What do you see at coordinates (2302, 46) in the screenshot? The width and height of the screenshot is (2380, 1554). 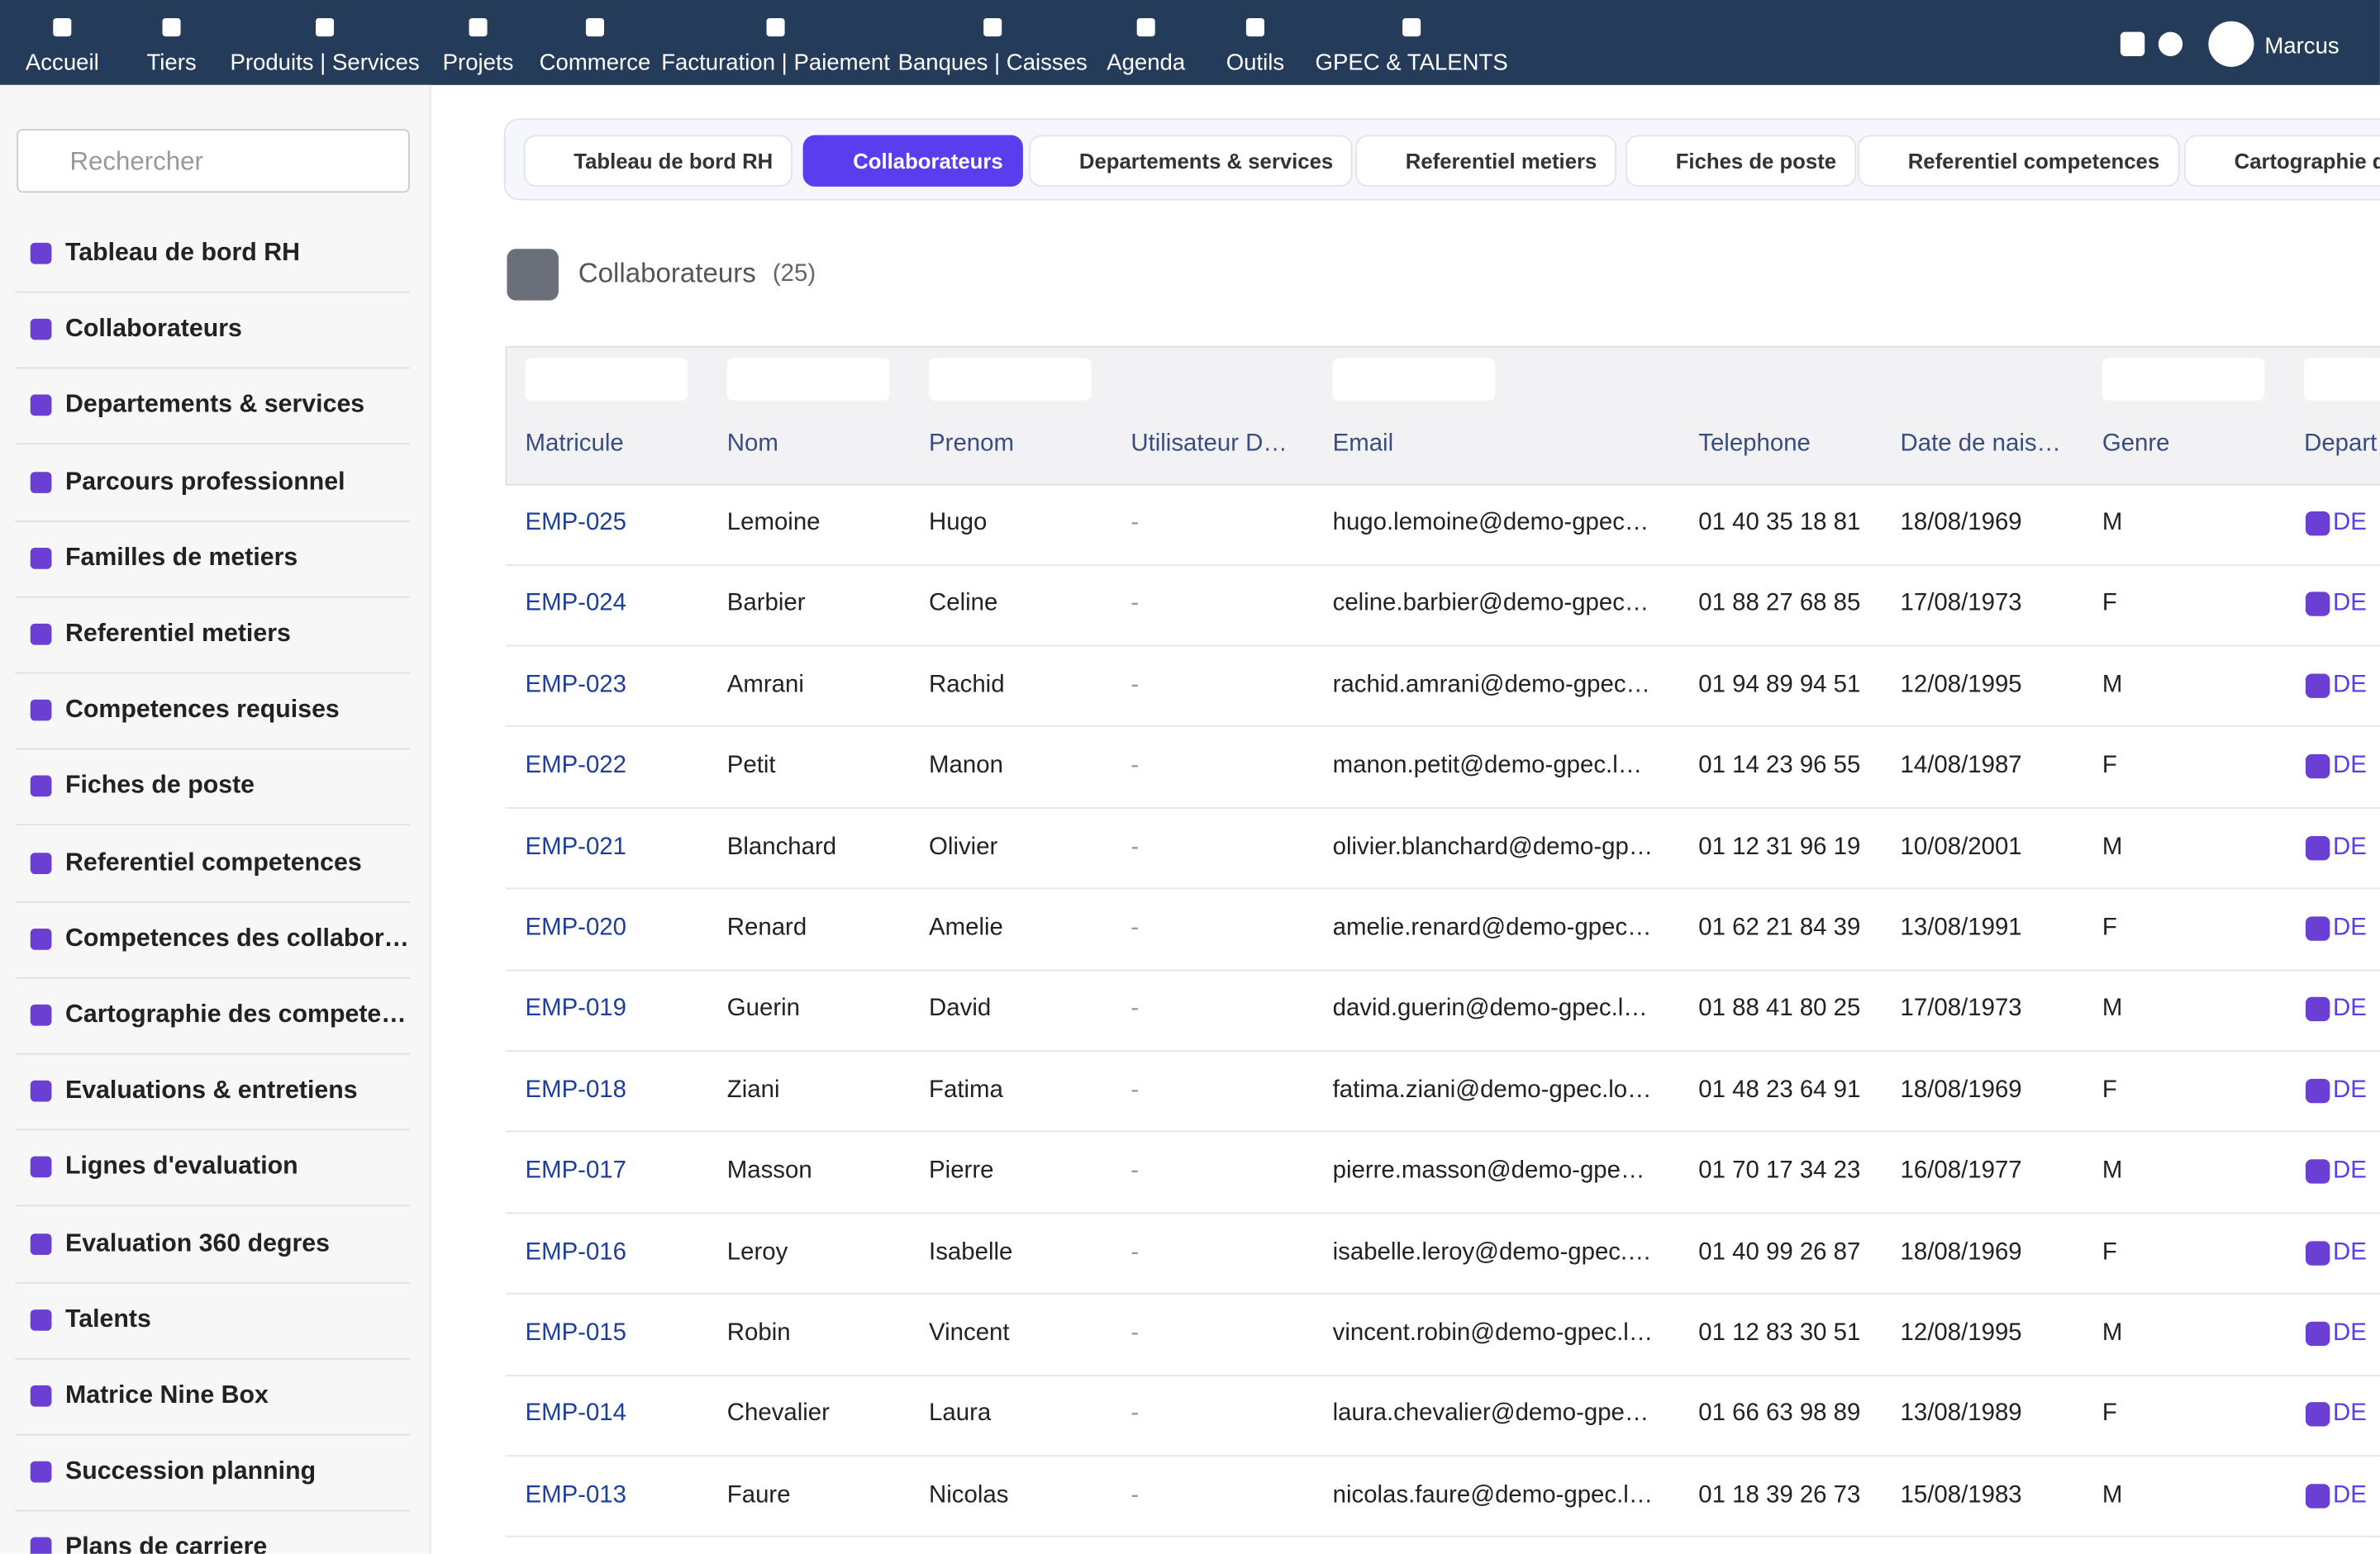 I see `user-name: Marcus` at bounding box center [2302, 46].